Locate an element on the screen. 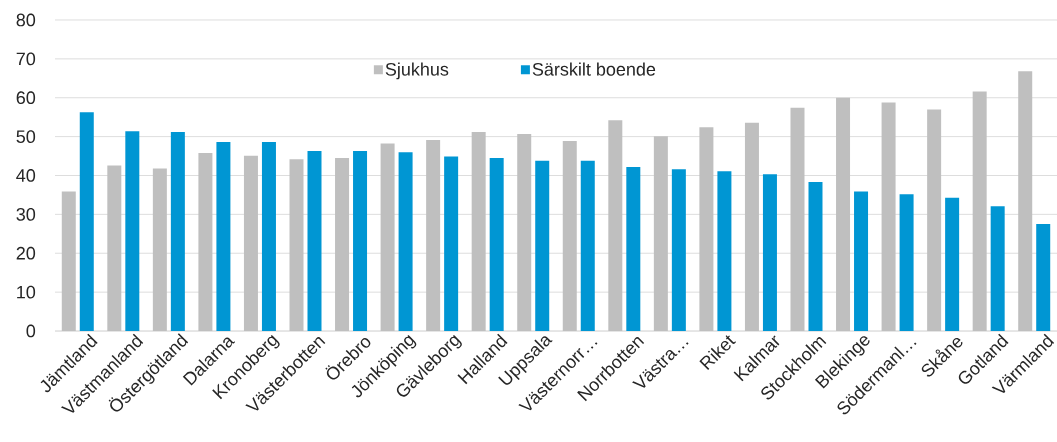 The image size is (1057, 442). y-tick-label: 30 is located at coordinates (26, 214).